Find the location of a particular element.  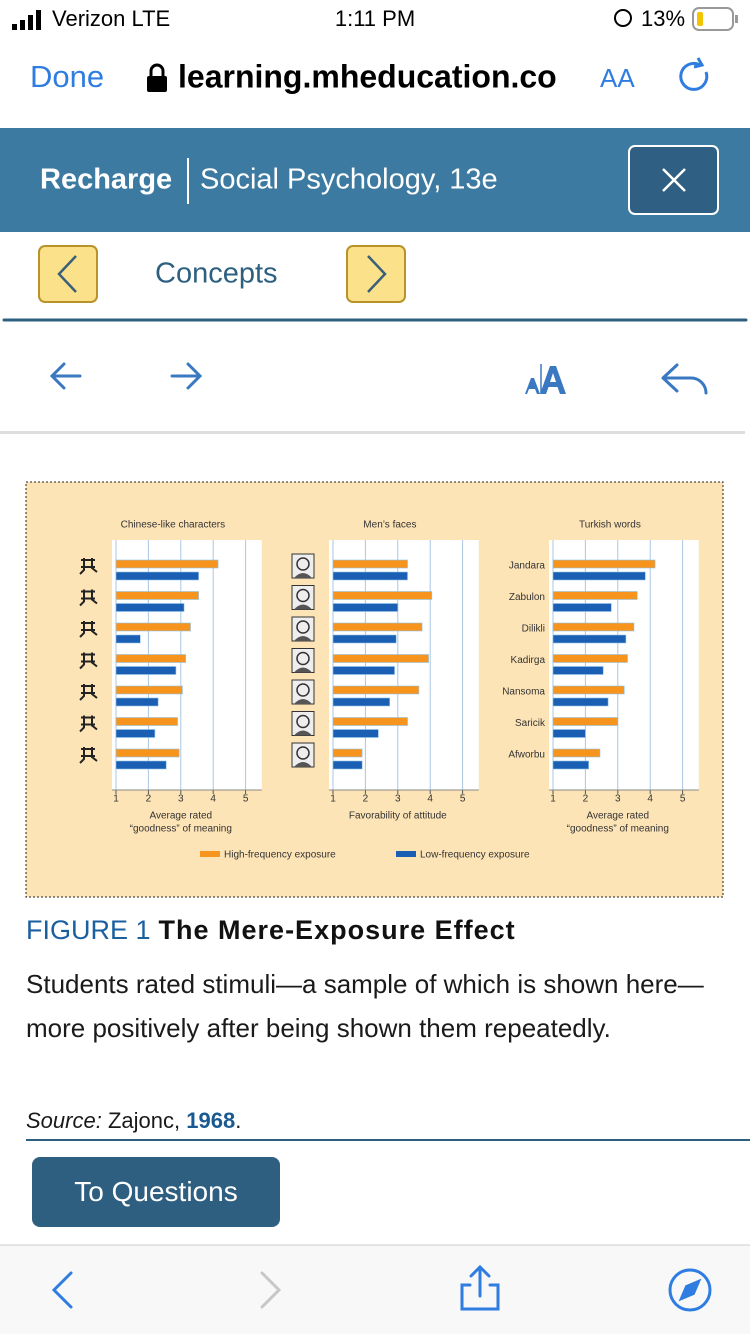

brand: Recharge is located at coordinates (106, 180).